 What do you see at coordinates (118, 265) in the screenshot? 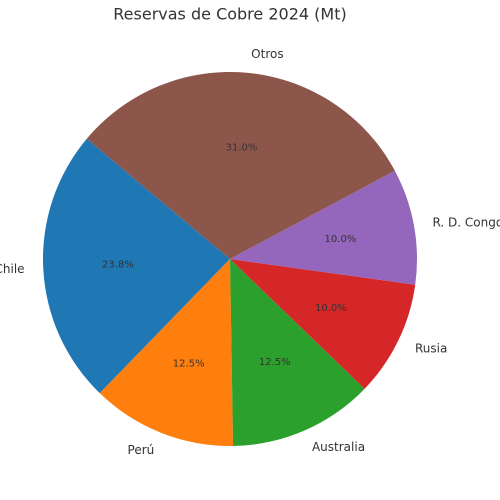
I see `value-label: 23.8%` at bounding box center [118, 265].